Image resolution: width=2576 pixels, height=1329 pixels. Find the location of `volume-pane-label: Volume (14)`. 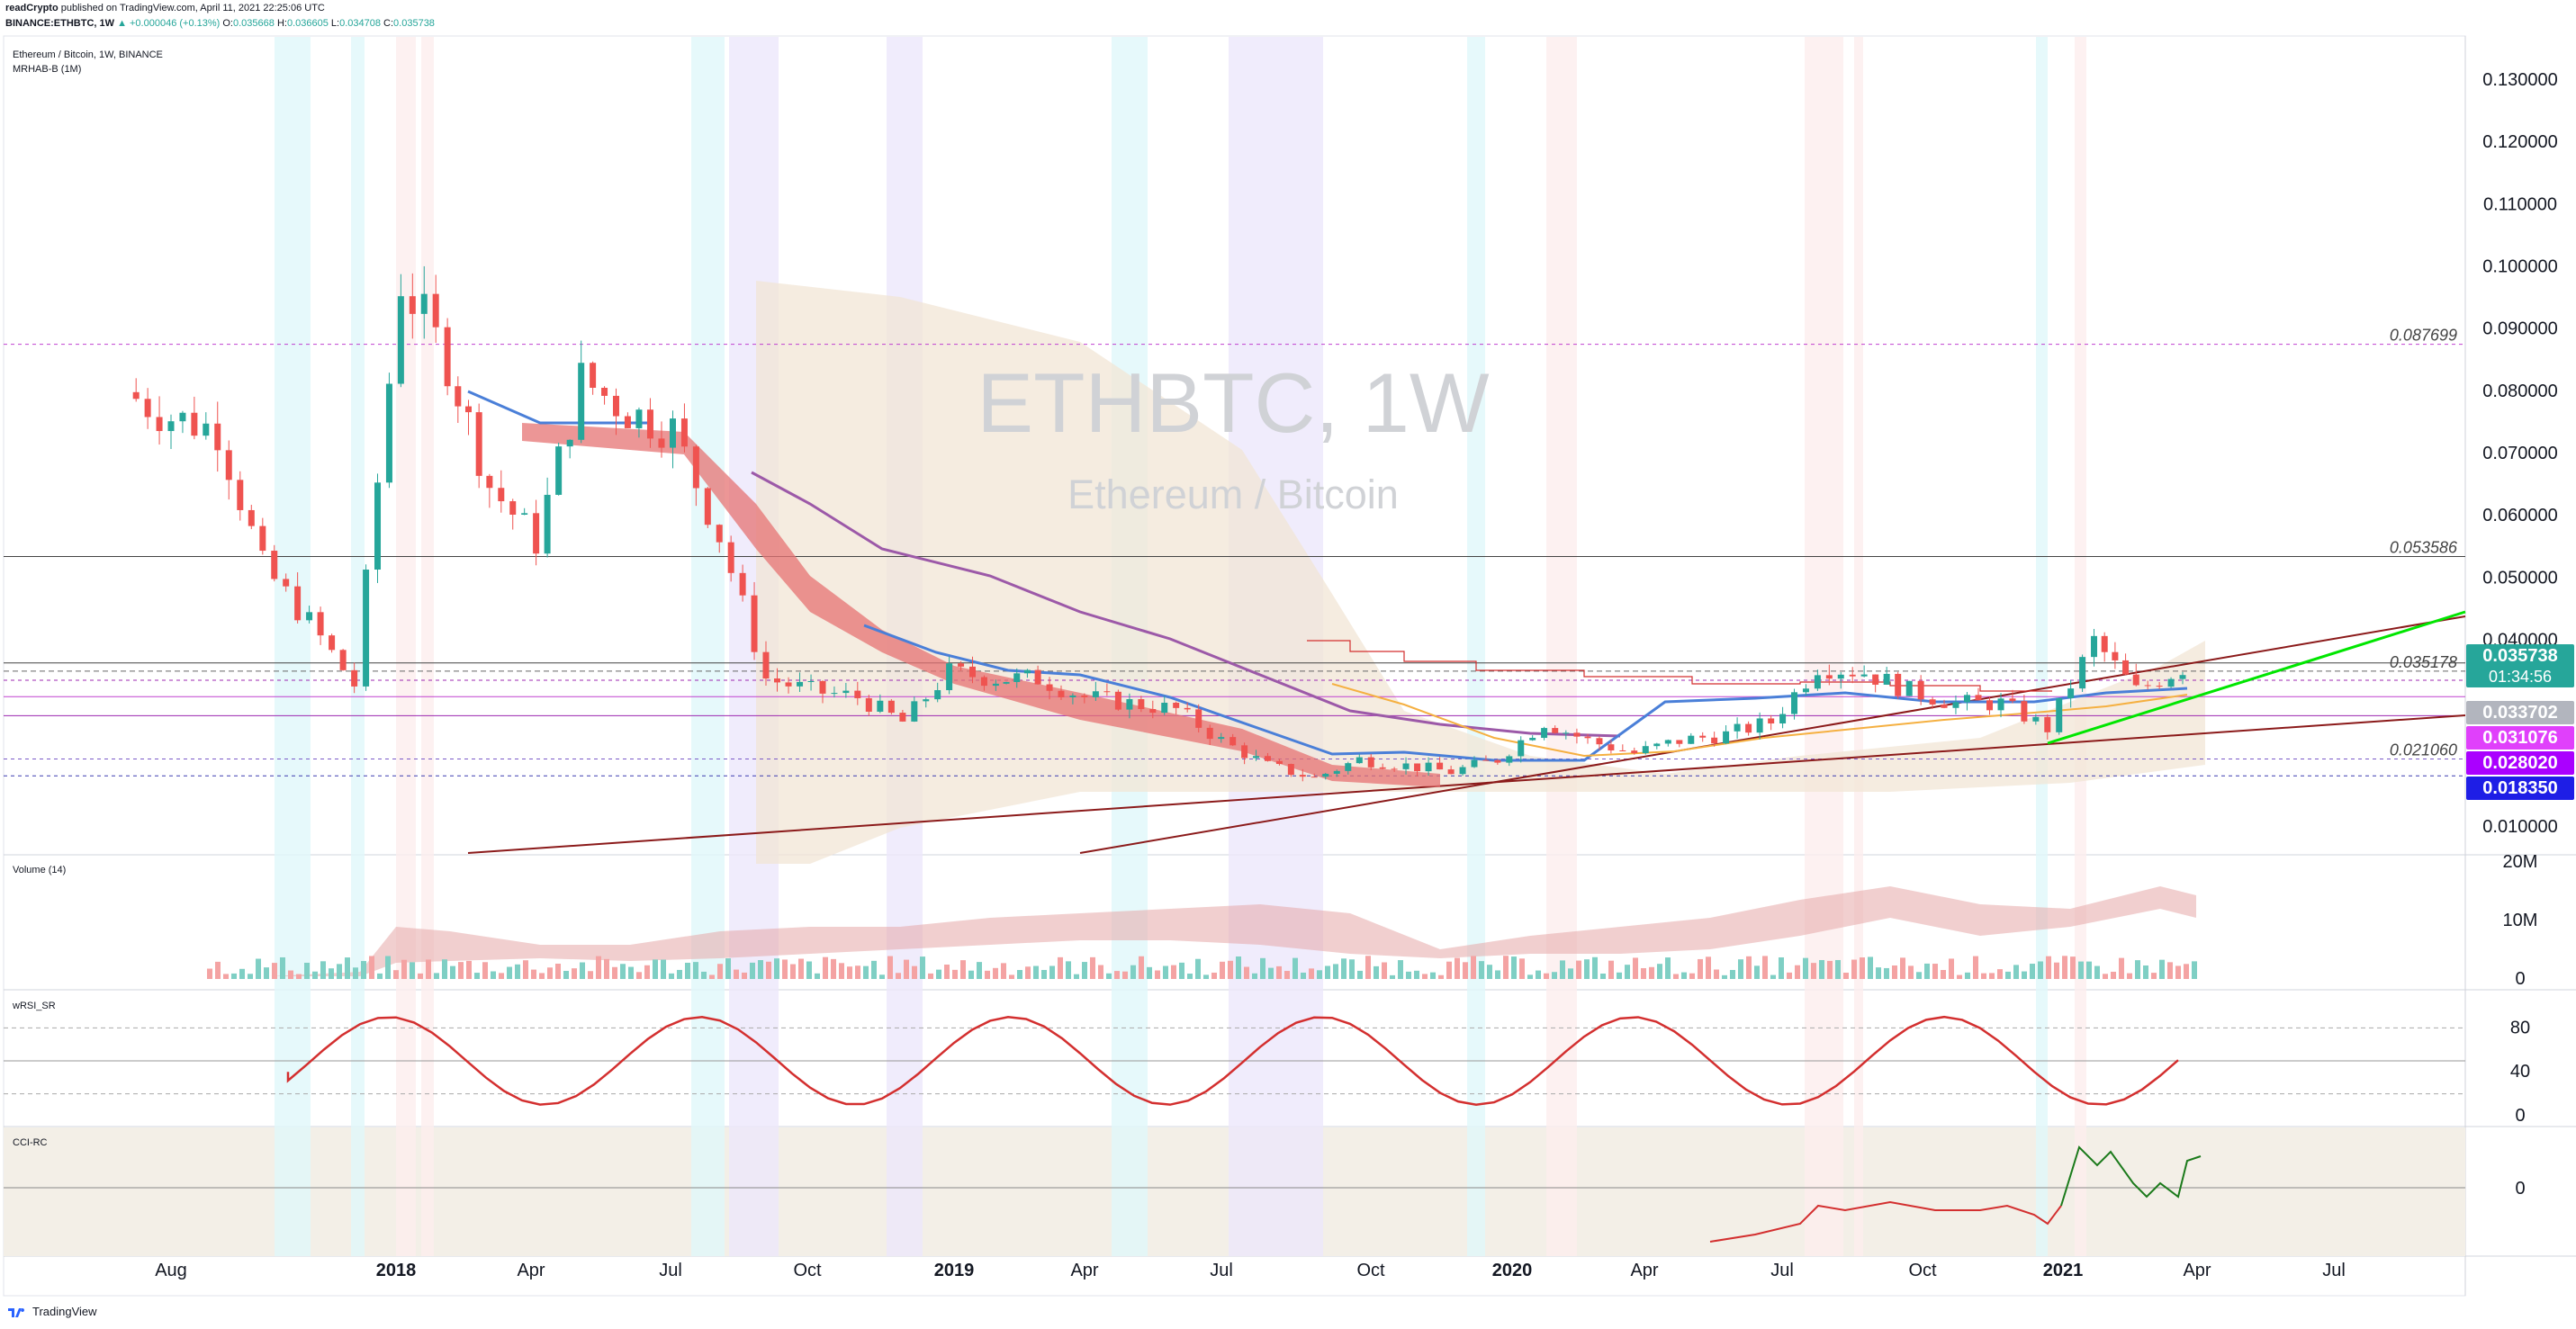

volume-pane-label: Volume (14) is located at coordinates (39, 870).